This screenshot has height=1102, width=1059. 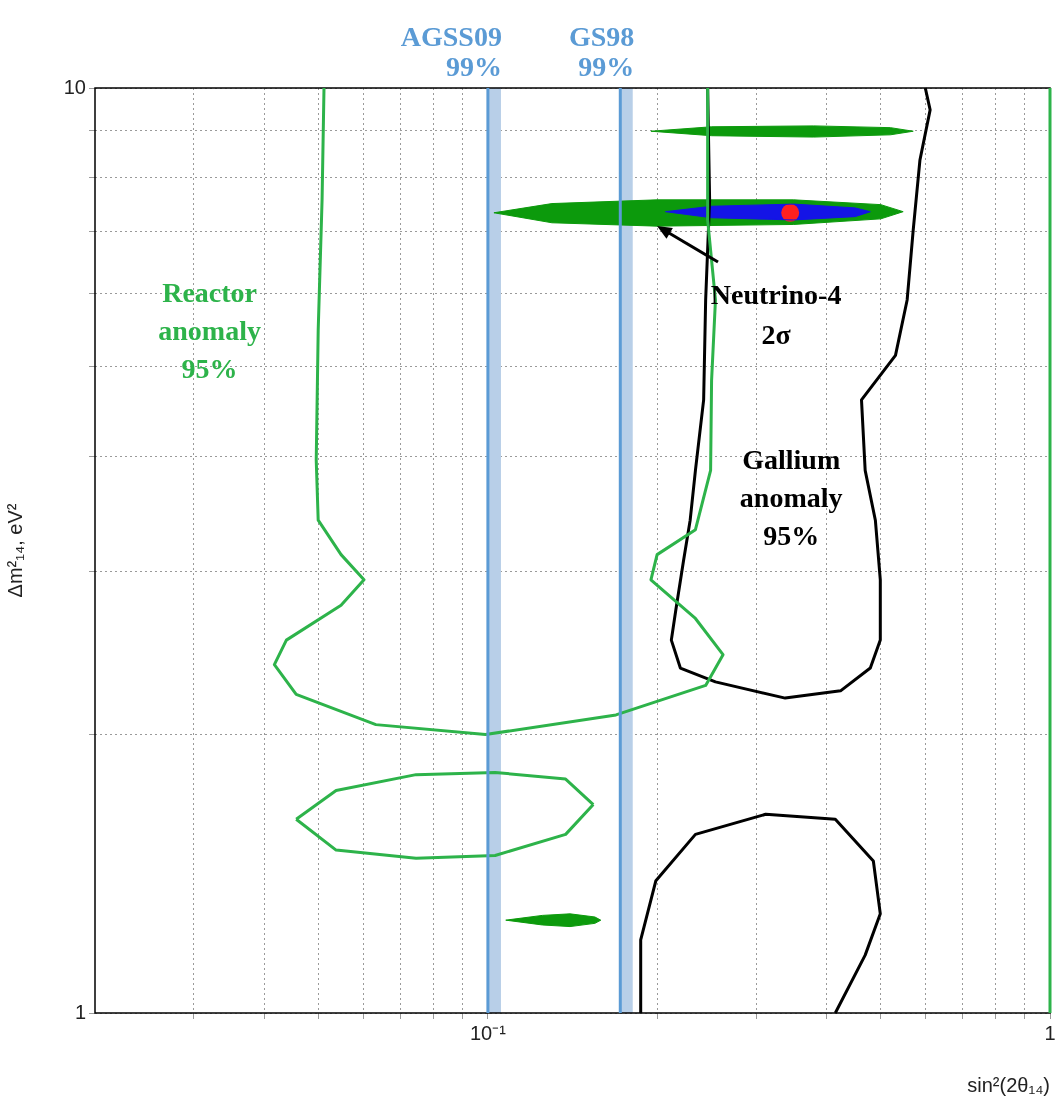 I want to click on y-axis-title: Δm²₁₄, eV², so click(x=14, y=550).